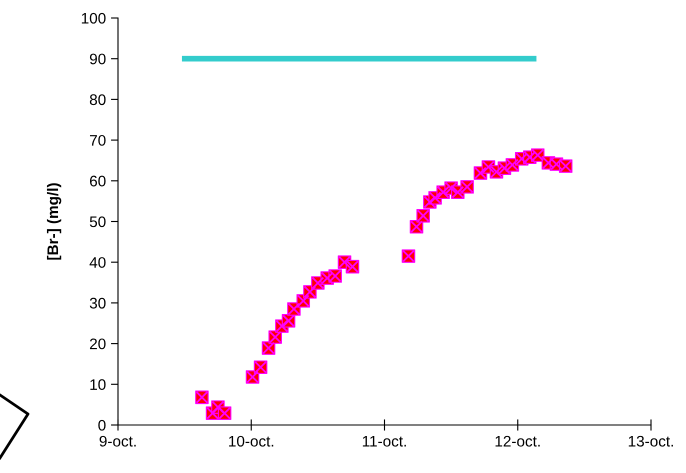 This screenshot has height=473, width=686. I want to click on x-tick-label: 12-oct., so click(518, 441).